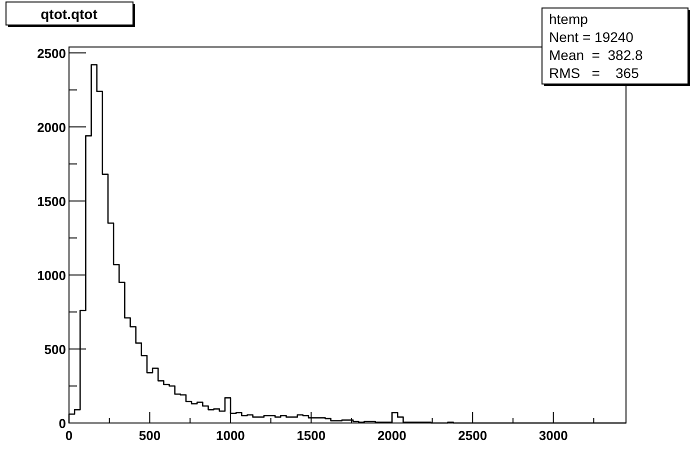  Describe the element at coordinates (311, 435) in the screenshot. I see `x-tick-label: 1500` at that location.